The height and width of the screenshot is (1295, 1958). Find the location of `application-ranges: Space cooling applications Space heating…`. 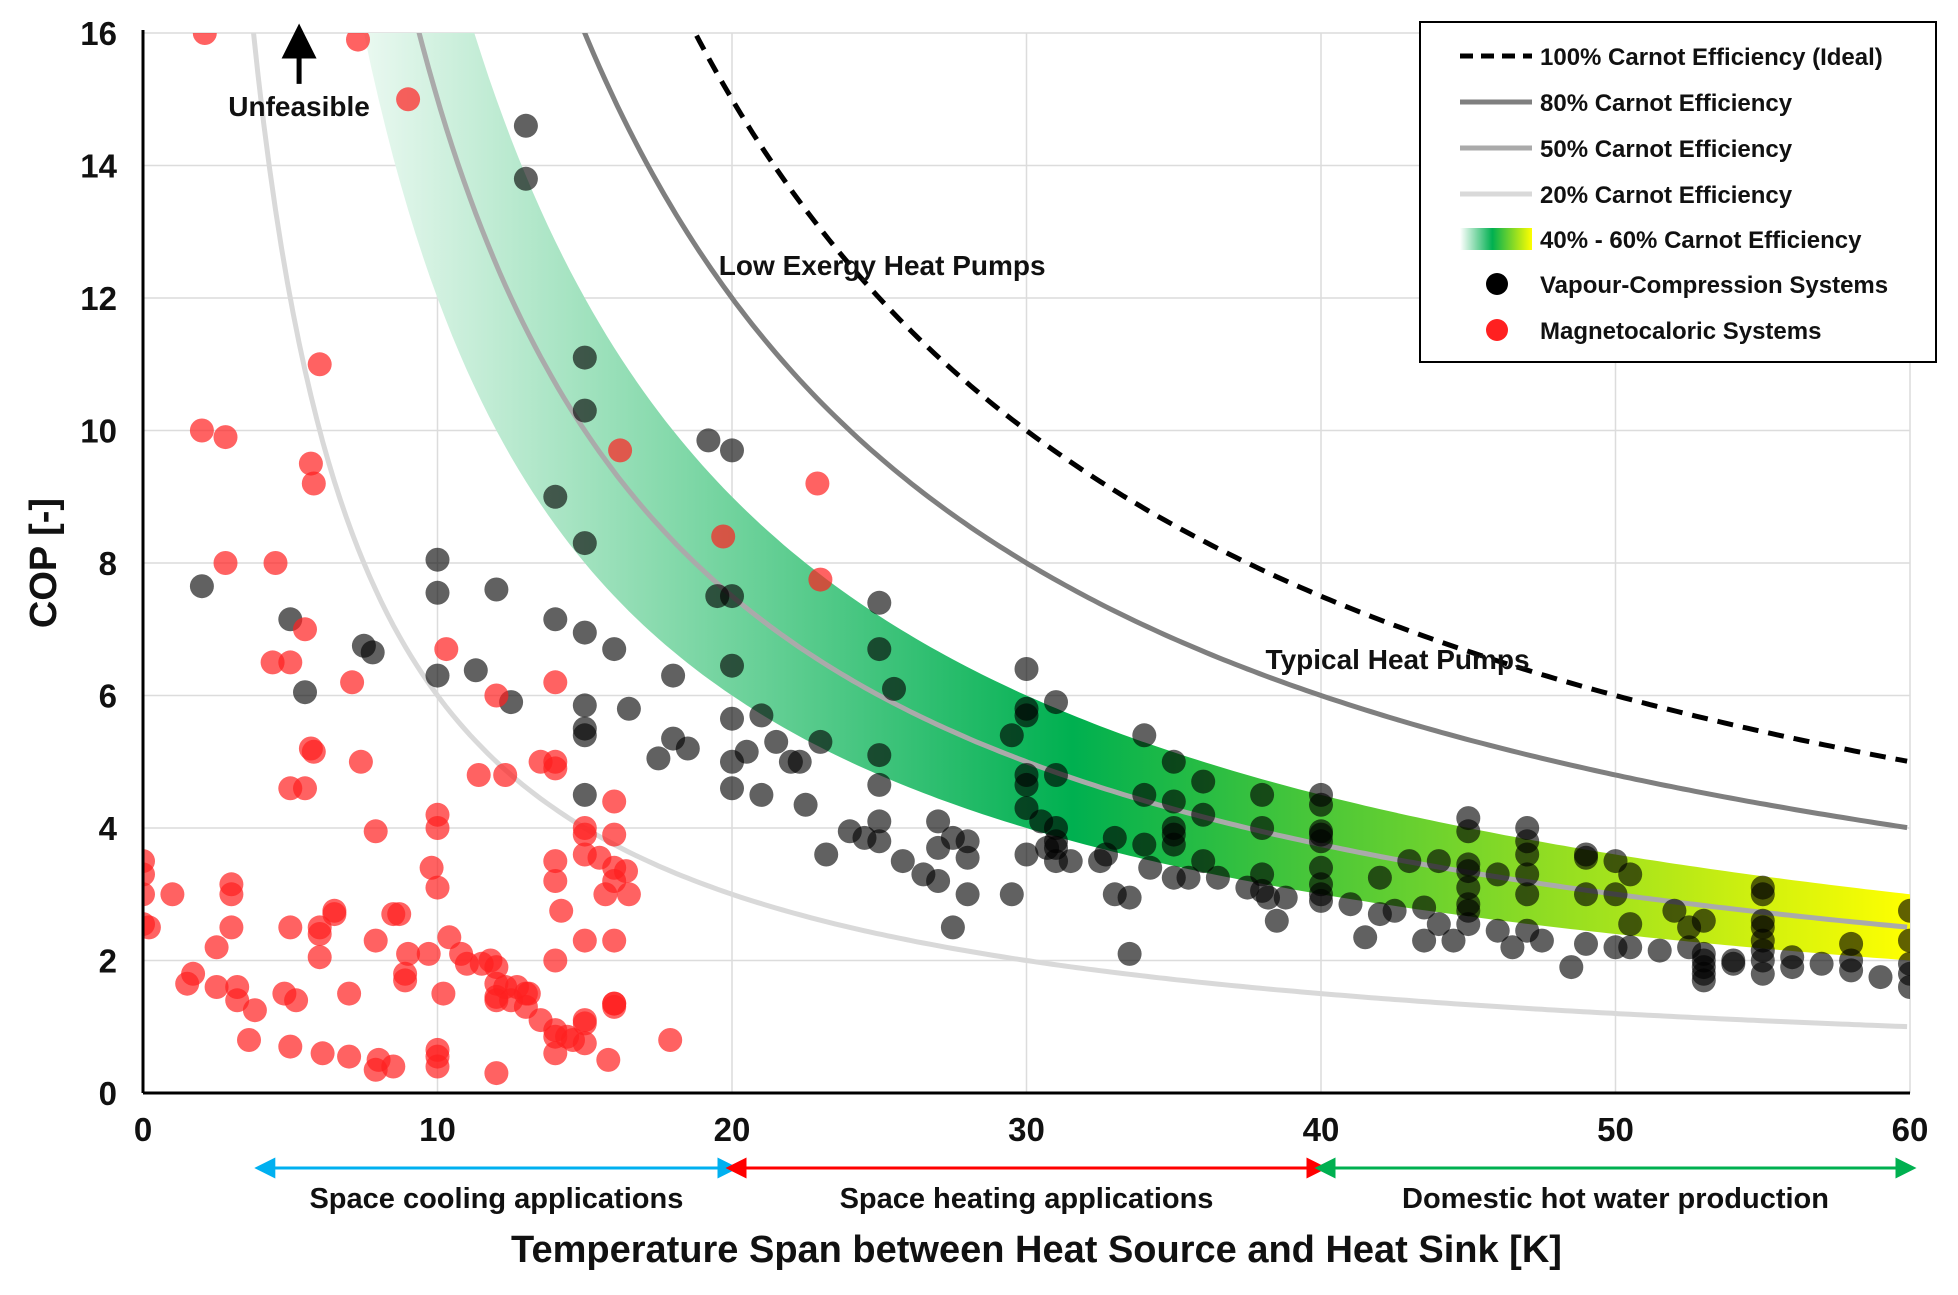

application-ranges: Space cooling applications Space heating… is located at coordinates (1085, 1186).